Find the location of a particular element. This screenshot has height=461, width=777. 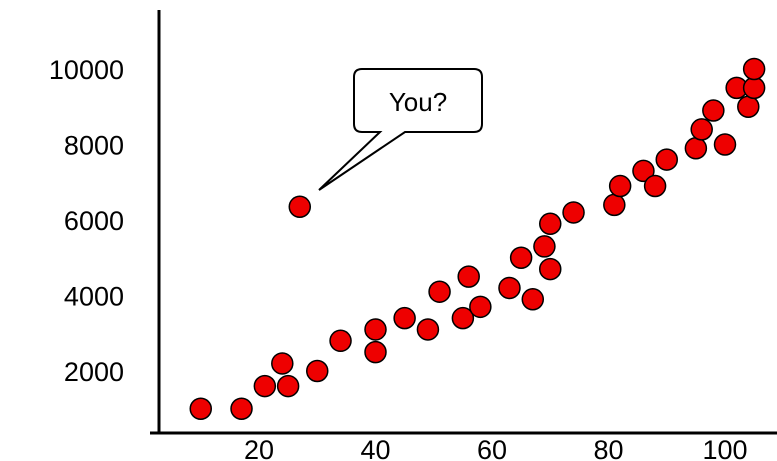

x-tick-label: 100 is located at coordinates (724, 448).